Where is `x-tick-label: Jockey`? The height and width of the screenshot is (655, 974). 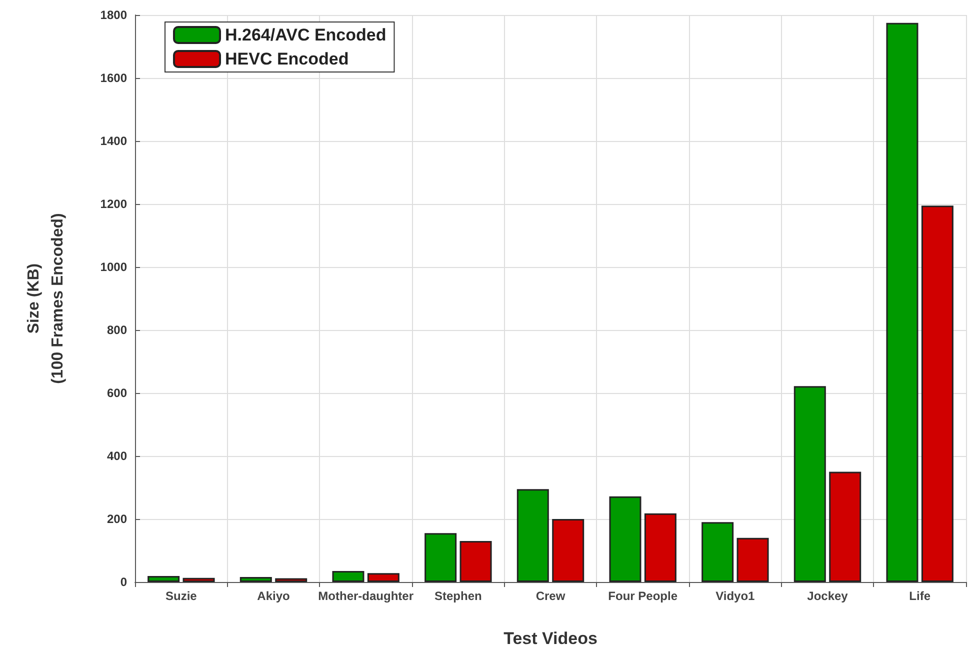 x-tick-label: Jockey is located at coordinates (827, 596).